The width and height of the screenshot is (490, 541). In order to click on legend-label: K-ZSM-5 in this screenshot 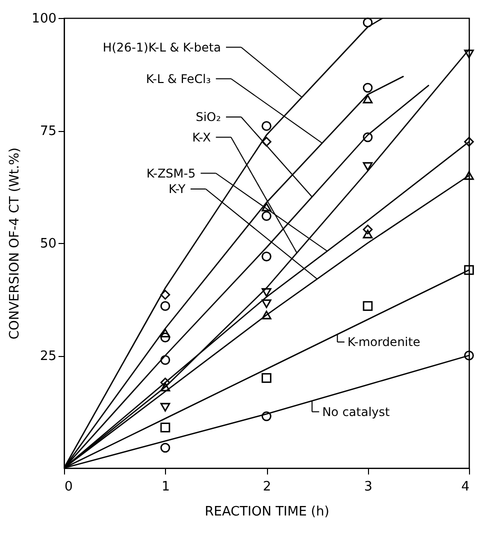, I will do `click(171, 173)`.